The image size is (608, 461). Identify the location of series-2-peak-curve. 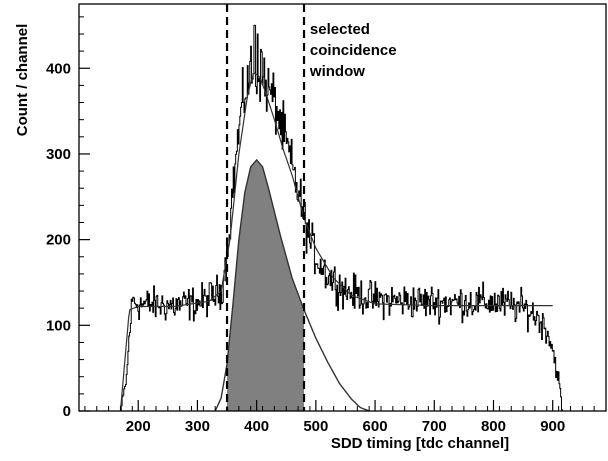
(292, 285).